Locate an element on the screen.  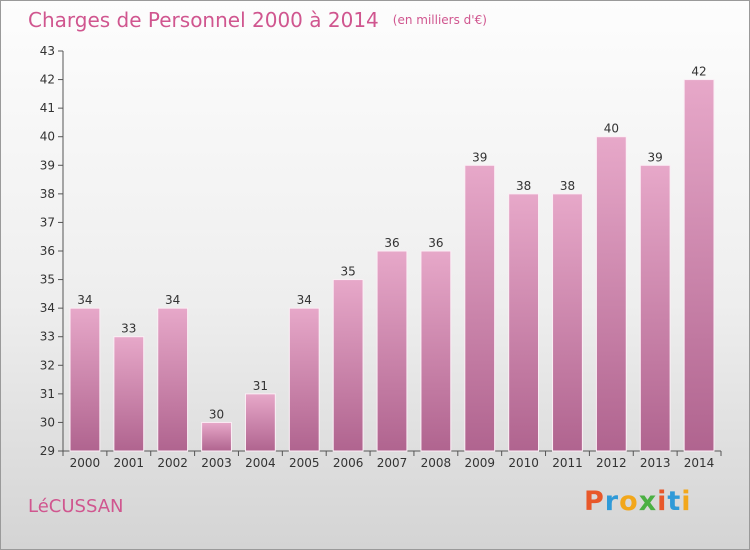
bar-2010 is located at coordinates (524, 322).